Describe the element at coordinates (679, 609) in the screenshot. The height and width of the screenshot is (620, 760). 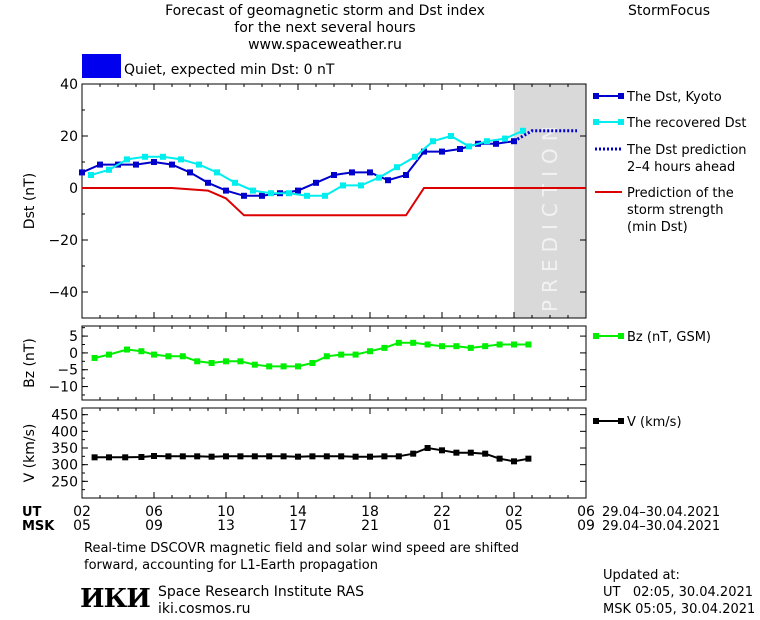
I see `updated-msk: MSK 05:05, 30.04.2021` at that location.